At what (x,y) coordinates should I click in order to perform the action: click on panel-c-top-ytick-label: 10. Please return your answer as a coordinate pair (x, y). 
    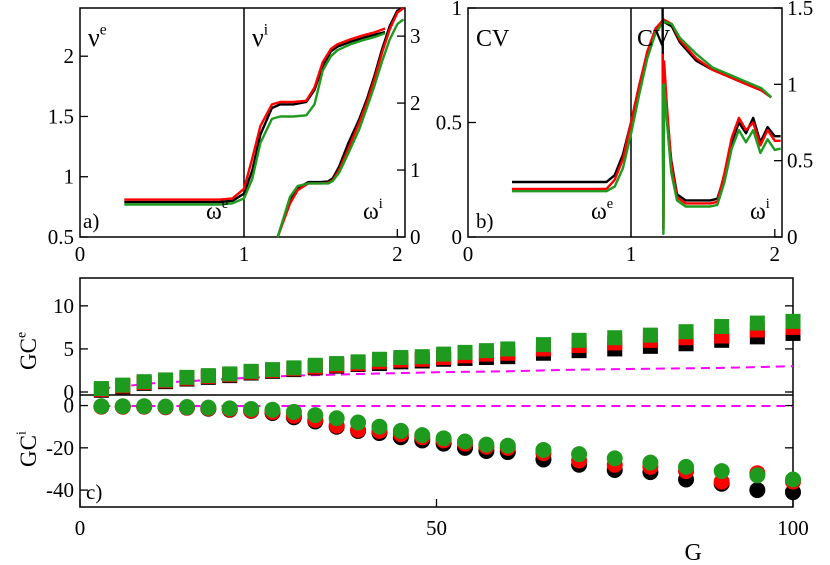
    Looking at the image, I should click on (63, 306).